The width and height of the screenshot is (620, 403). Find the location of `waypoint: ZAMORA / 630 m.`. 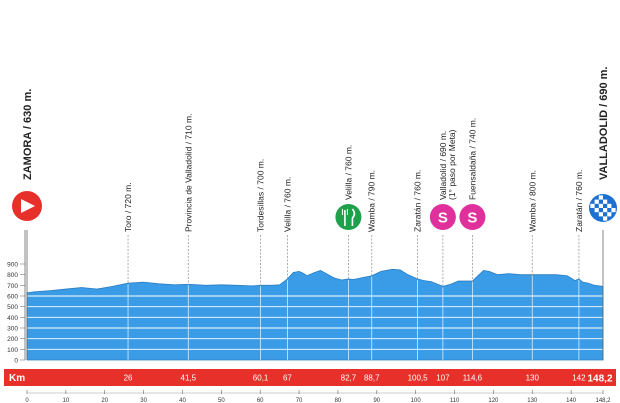

waypoint: ZAMORA / 630 m. is located at coordinates (27, 224).